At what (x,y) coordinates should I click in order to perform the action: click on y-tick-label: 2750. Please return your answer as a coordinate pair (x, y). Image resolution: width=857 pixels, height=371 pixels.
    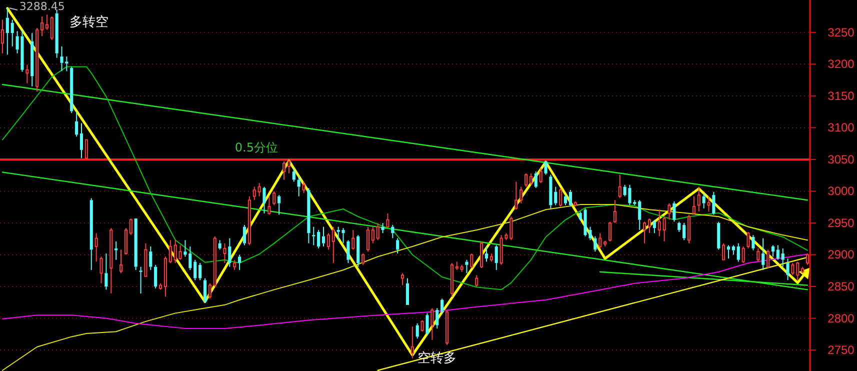
    Looking at the image, I should click on (841, 350).